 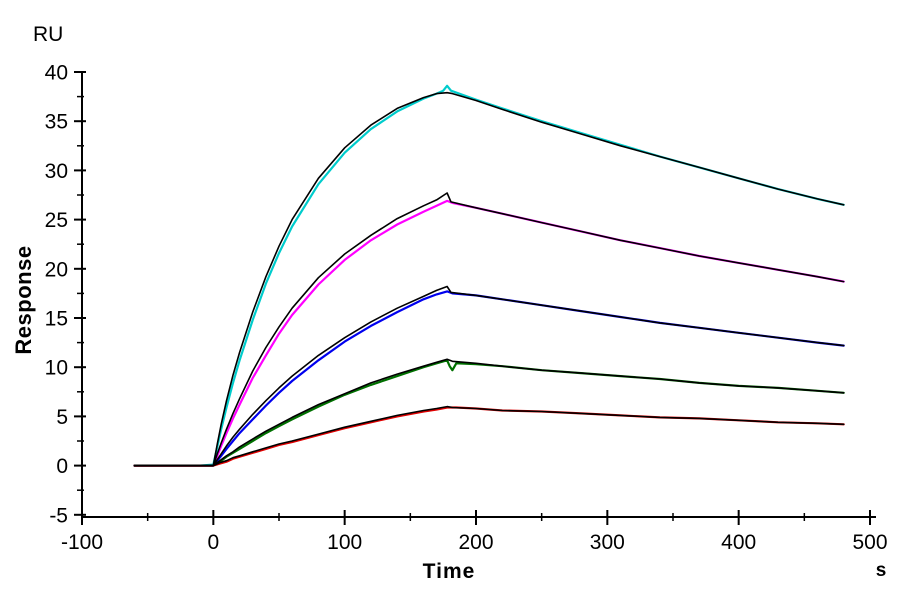 What do you see at coordinates (607, 542) in the screenshot?
I see `x-tick-label: 300` at bounding box center [607, 542].